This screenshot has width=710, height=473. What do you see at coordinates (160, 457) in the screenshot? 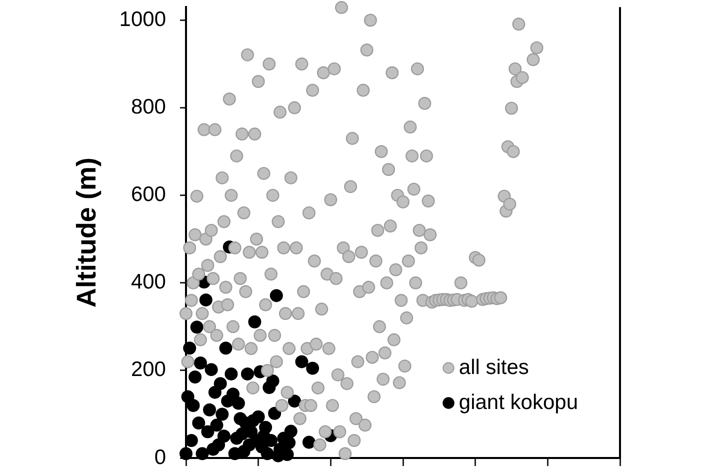
I see `y-tick-label: 0` at bounding box center [160, 457].